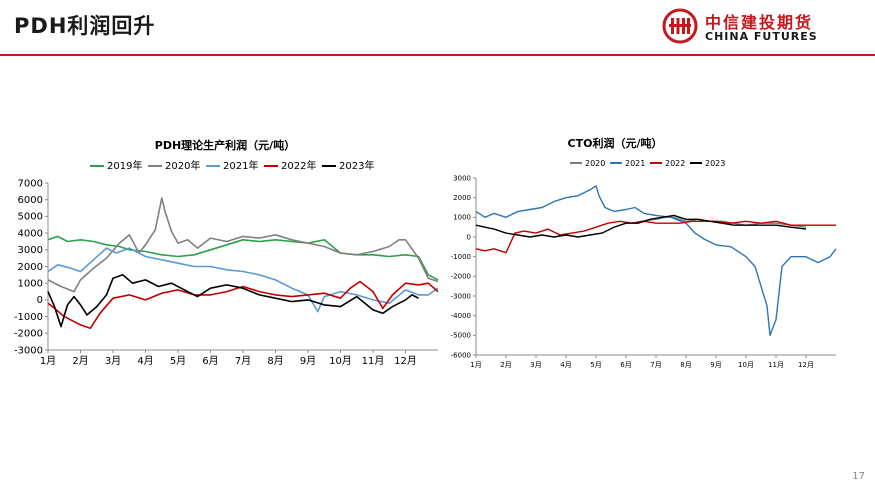 The height and width of the screenshot is (487, 875). Describe the element at coordinates (715, 163) in the screenshot. I see `legend-label-2023: 2023` at that location.